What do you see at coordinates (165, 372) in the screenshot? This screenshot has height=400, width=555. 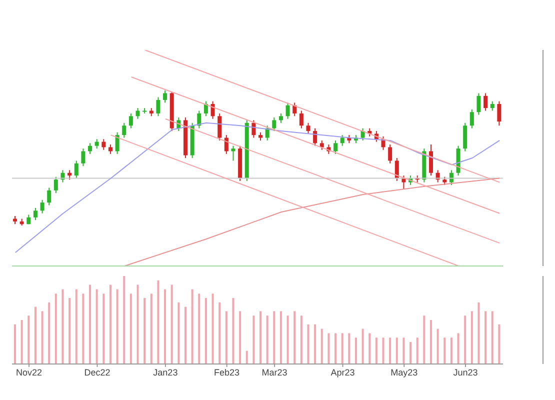 I see `x-tick-label: Jan23` at bounding box center [165, 372].